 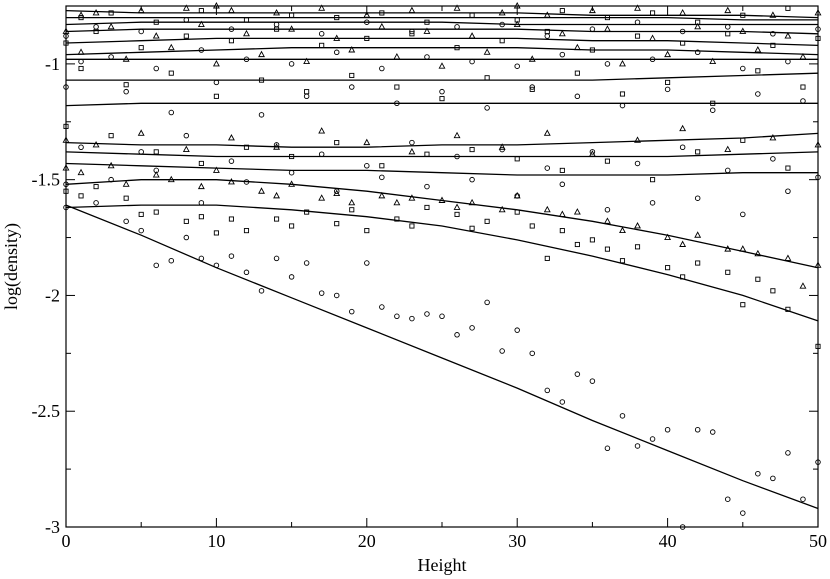 I want to click on x-tick-label: 10, so click(x=216, y=541).